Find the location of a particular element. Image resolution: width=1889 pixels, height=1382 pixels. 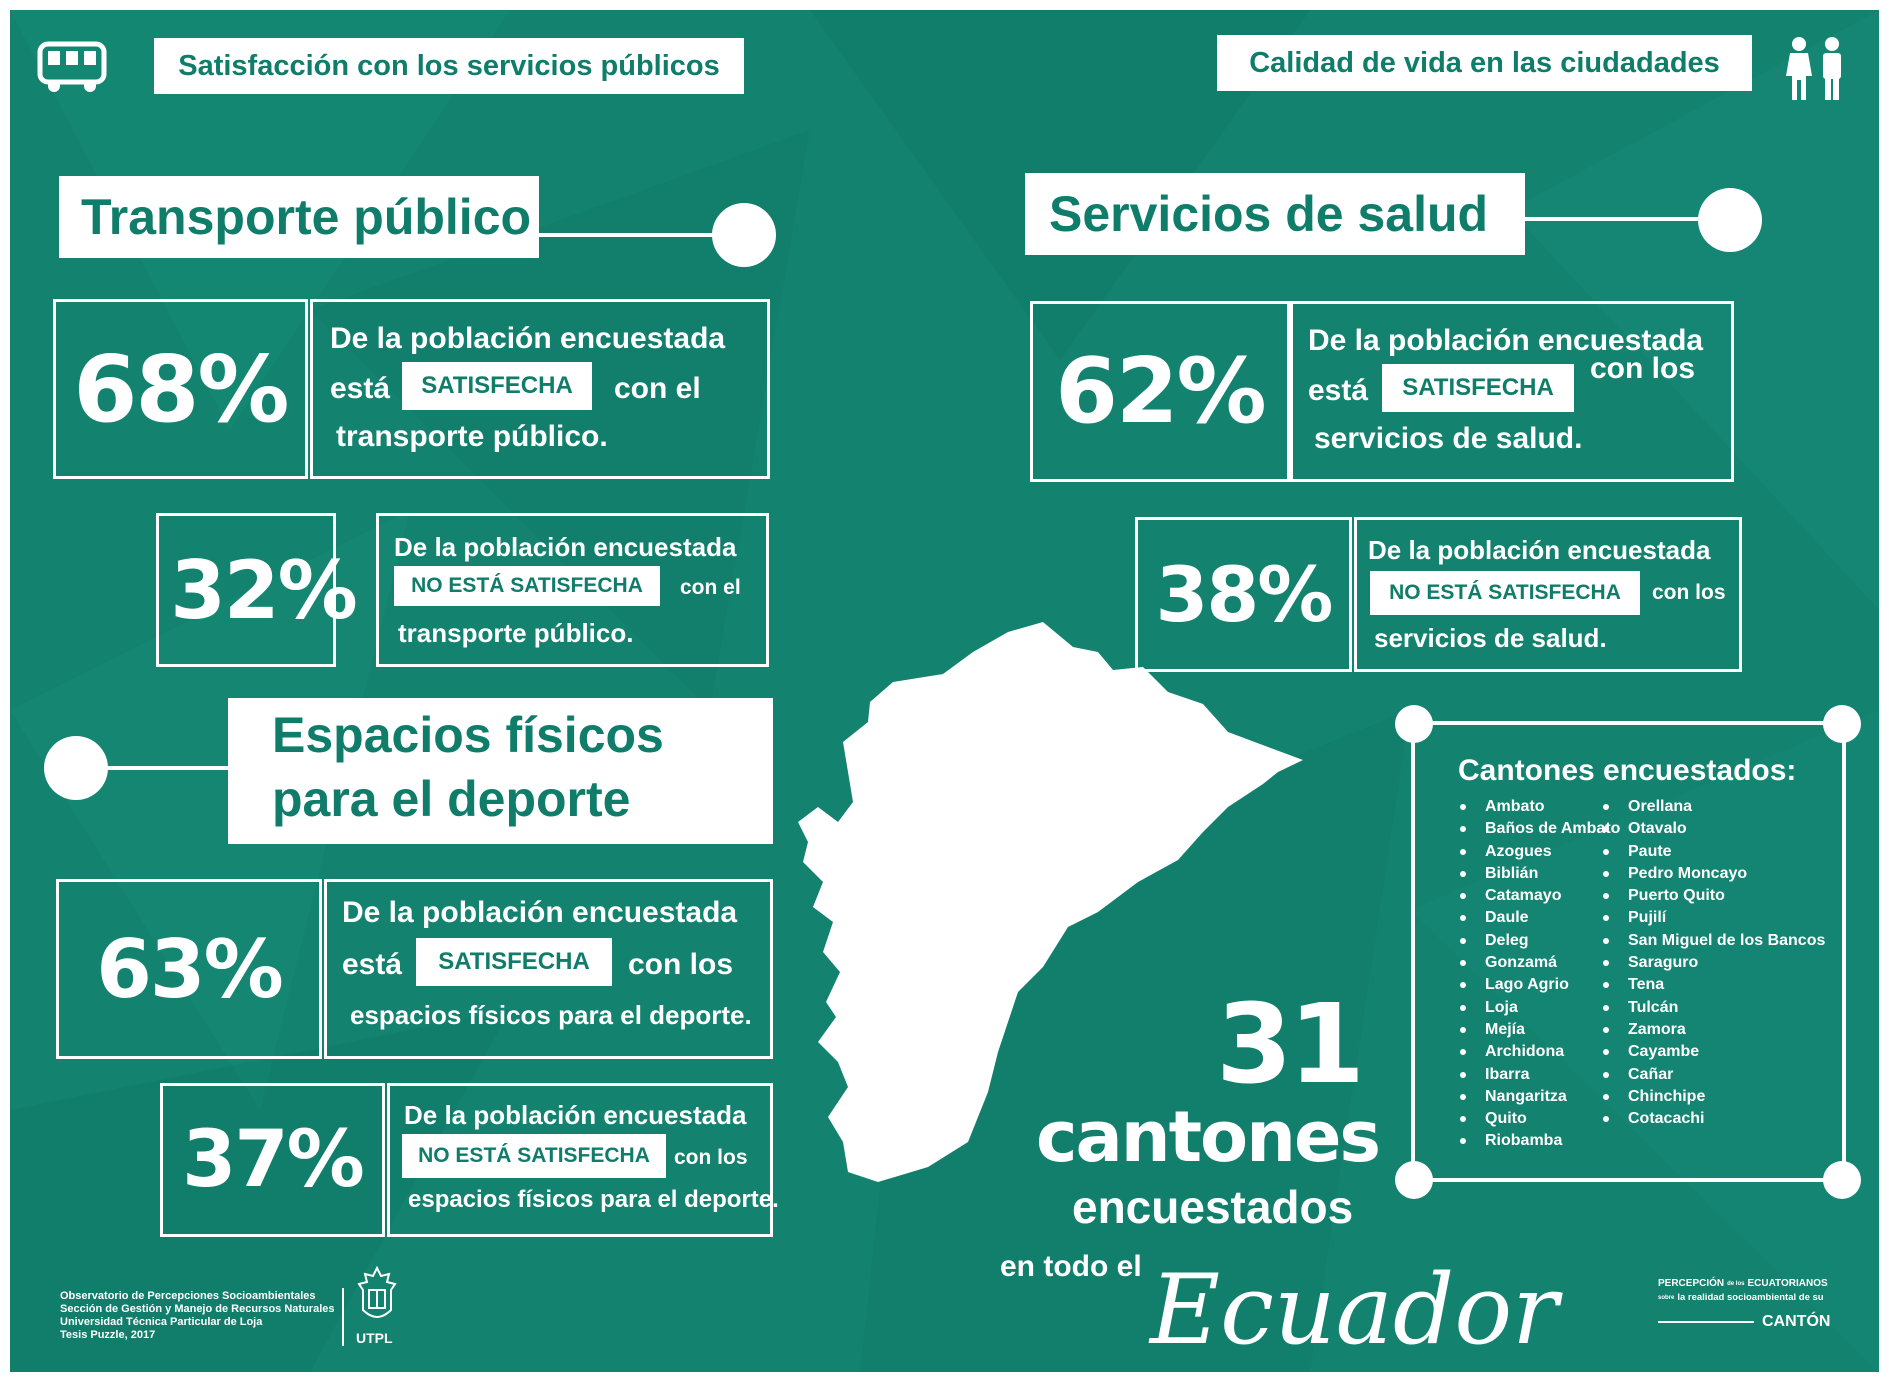

canton-item: Baños de Ambato is located at coordinates (1537, 829).